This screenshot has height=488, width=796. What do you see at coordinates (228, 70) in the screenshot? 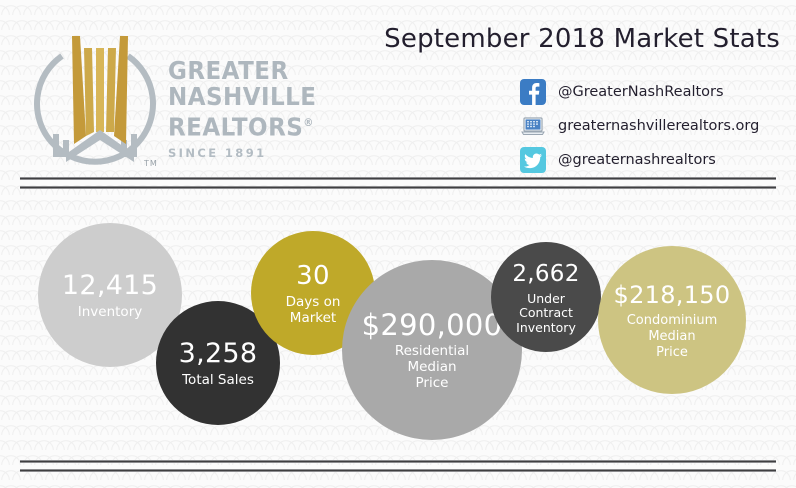
I see `logo-line-greater: GREATER` at bounding box center [228, 70].